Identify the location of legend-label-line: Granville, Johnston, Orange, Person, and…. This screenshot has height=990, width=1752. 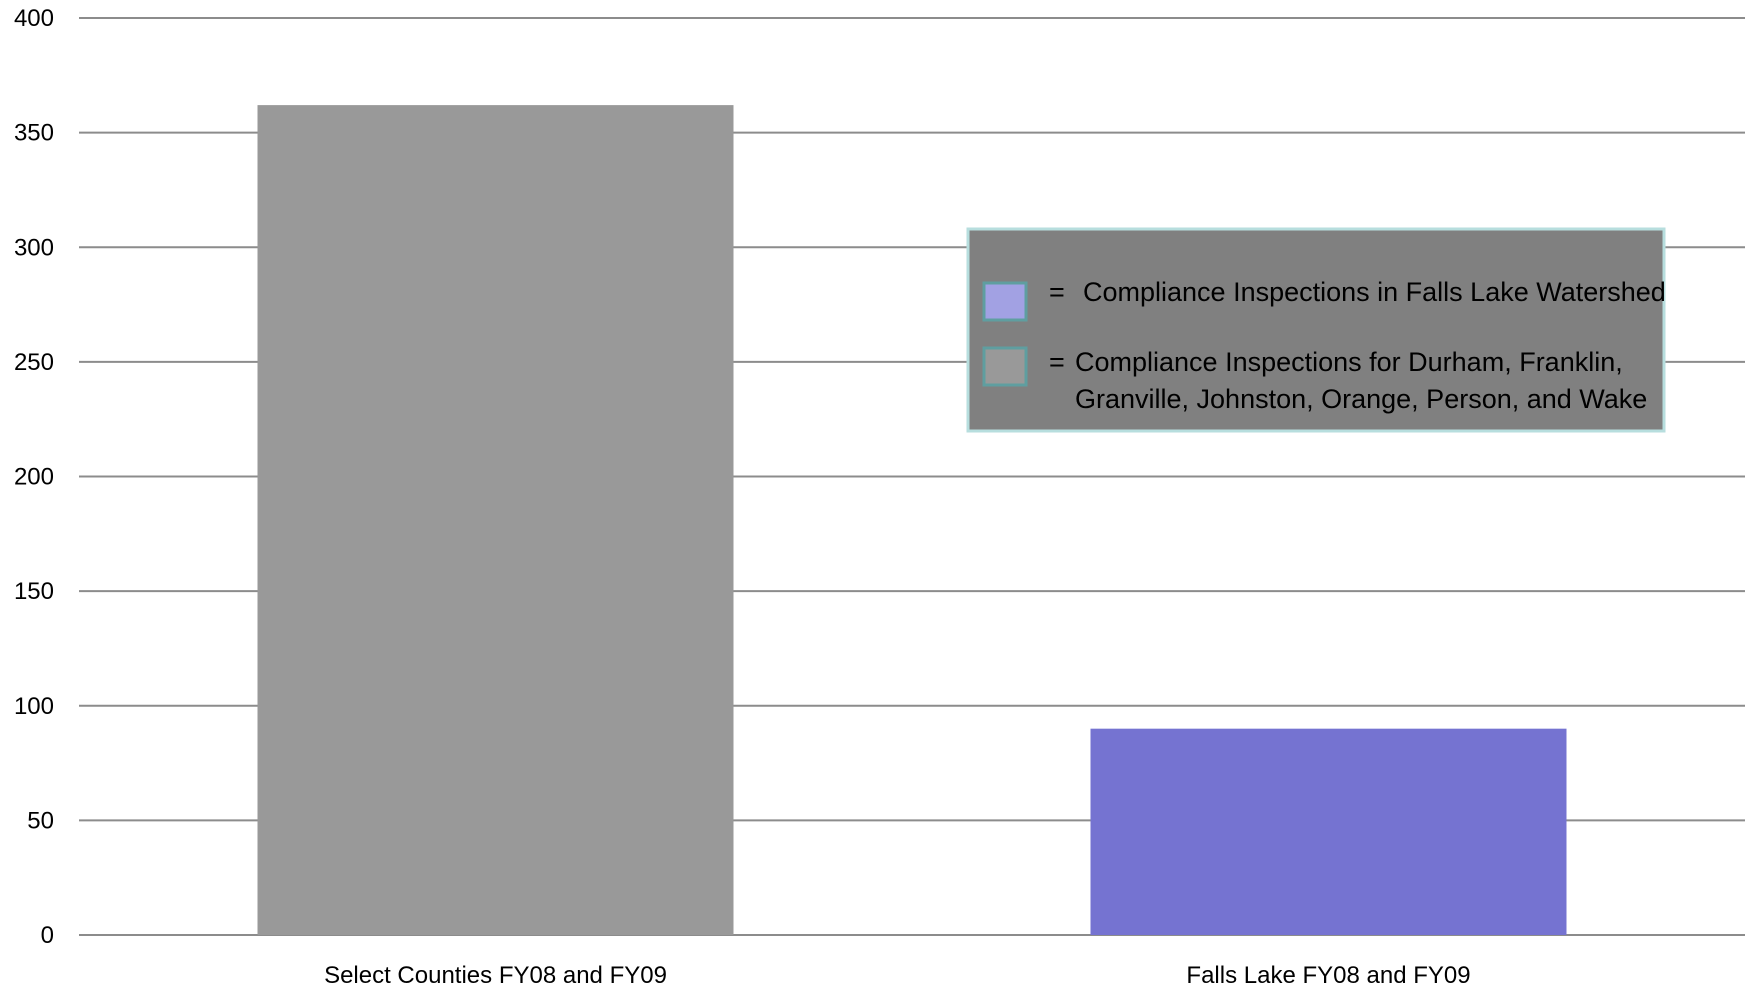
(1361, 399).